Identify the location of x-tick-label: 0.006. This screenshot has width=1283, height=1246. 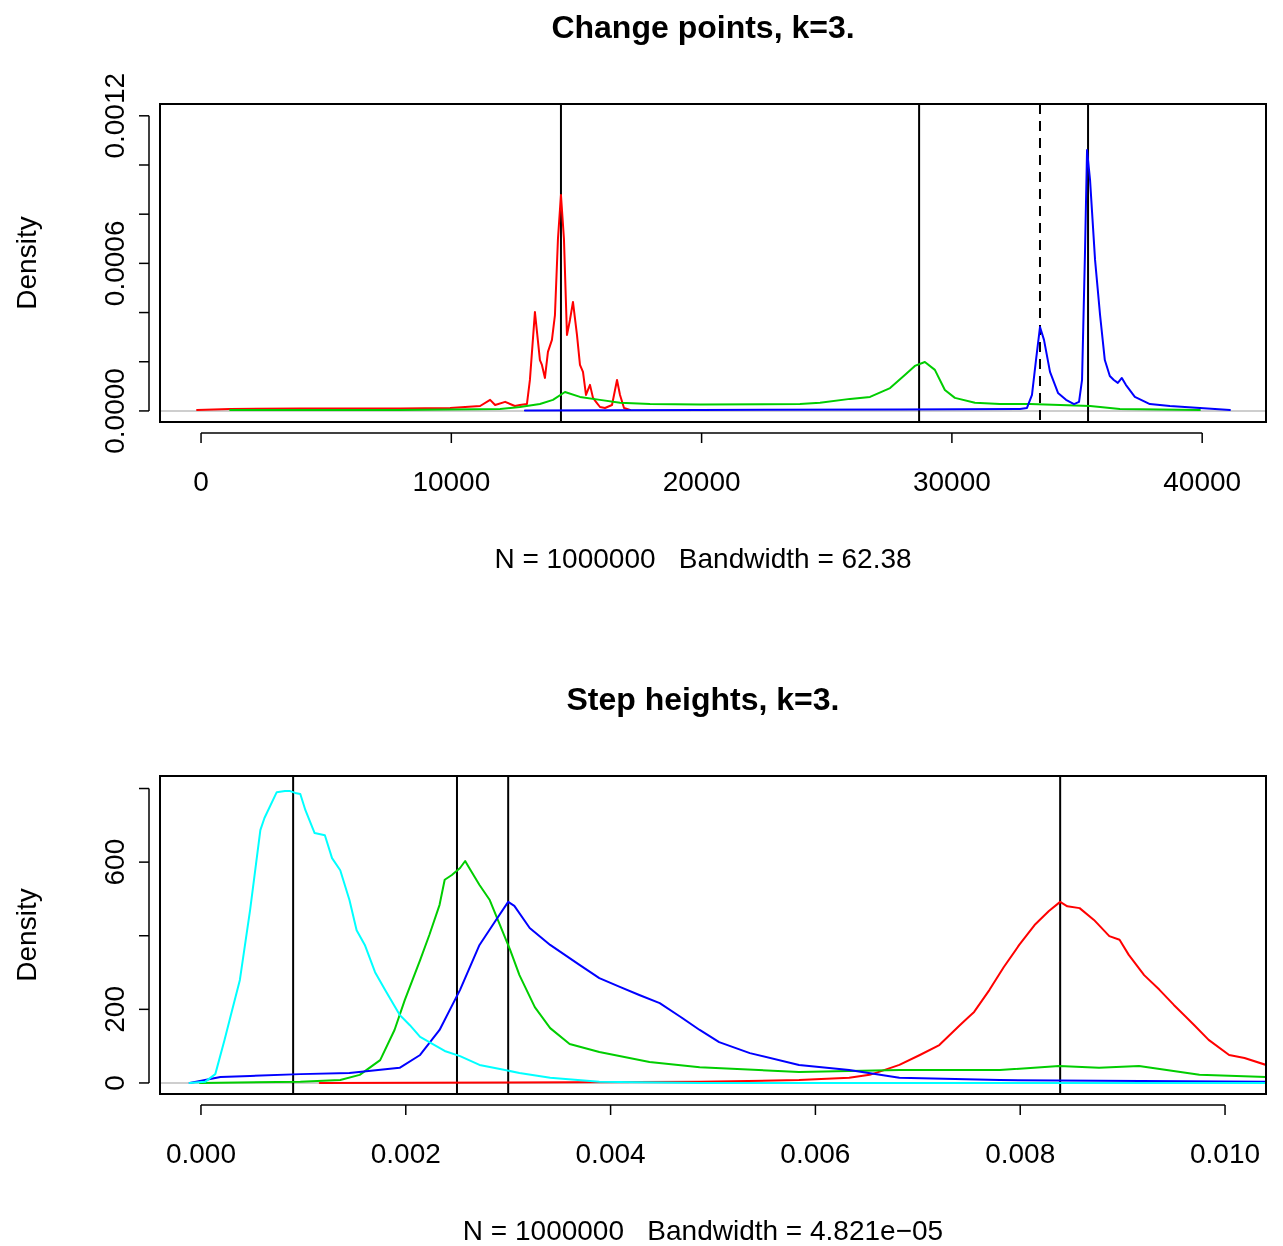
(815, 1153).